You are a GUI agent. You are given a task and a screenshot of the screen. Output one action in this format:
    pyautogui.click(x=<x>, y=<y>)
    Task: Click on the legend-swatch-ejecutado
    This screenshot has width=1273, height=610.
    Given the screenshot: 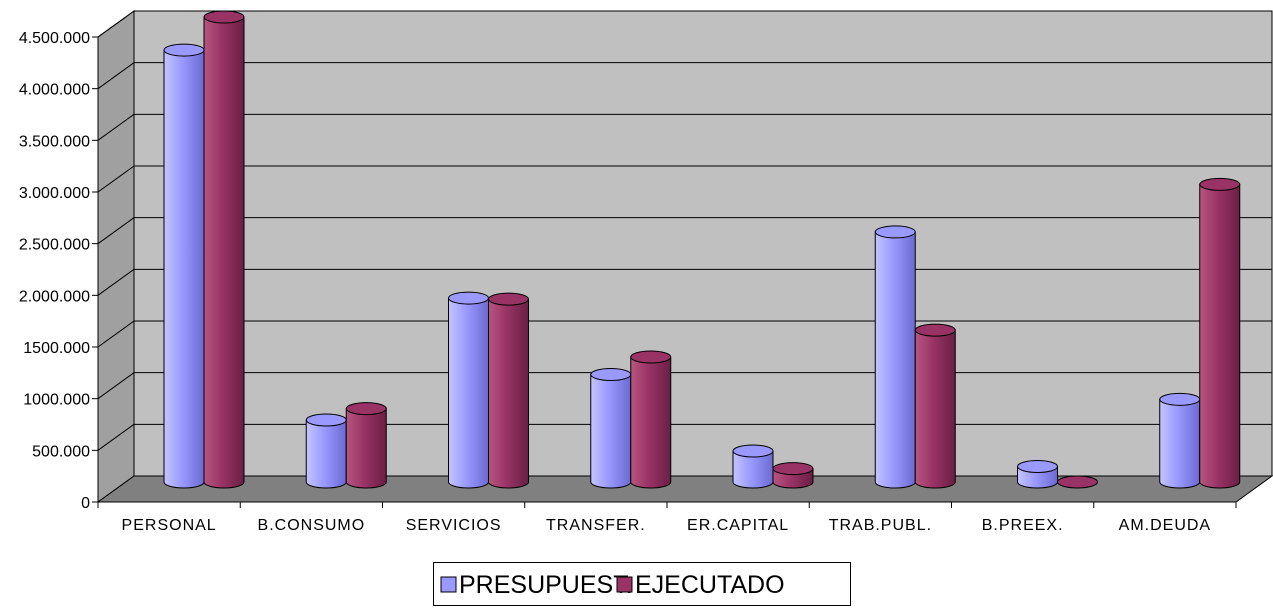 What is the action you would take?
    pyautogui.click(x=624, y=584)
    